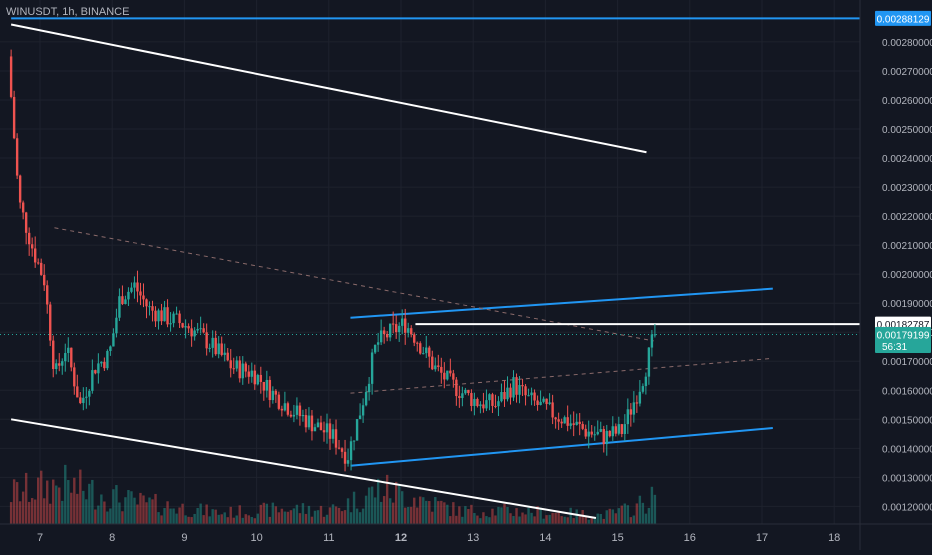 The width and height of the screenshot is (932, 555). I want to click on time-axis: 7 8 9 10 11 12 13 14 15 16 17 18, so click(438, 538).